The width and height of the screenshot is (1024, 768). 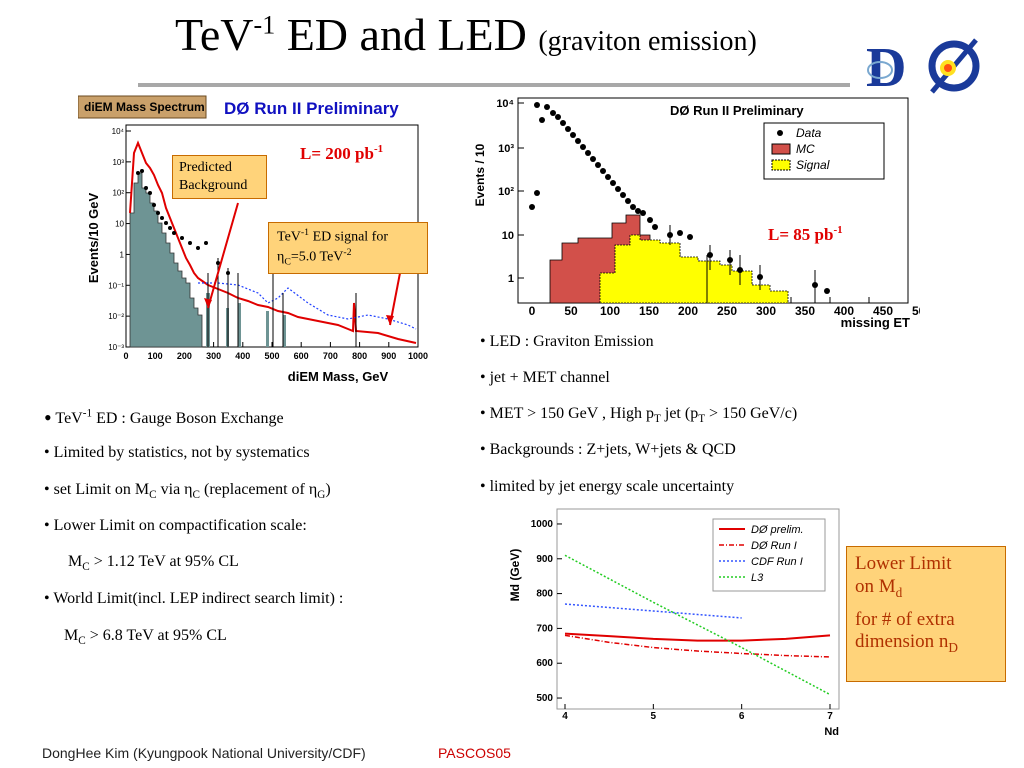 What do you see at coordinates (899, 592) in the screenshot?
I see `limit-box-sub: d` at bounding box center [899, 592].